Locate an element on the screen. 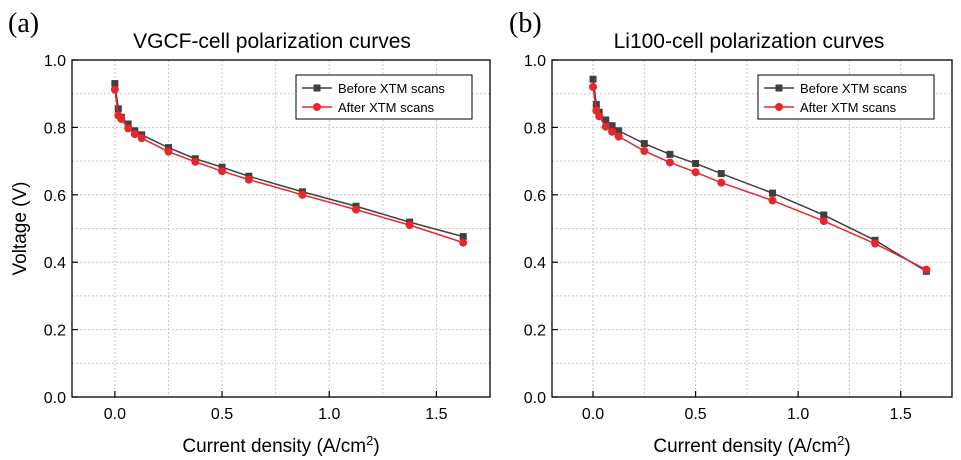 Image resolution: width=961 pixels, height=460 pixels. panel-label: (b) is located at coordinates (525, 23).